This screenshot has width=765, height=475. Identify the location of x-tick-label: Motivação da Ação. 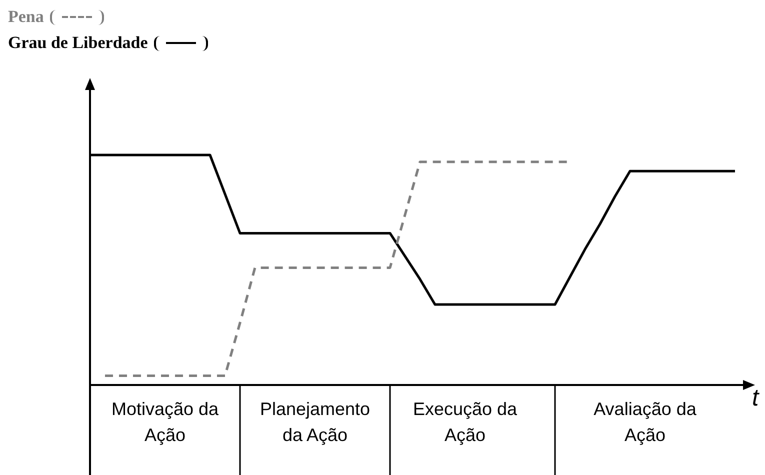
(165, 421).